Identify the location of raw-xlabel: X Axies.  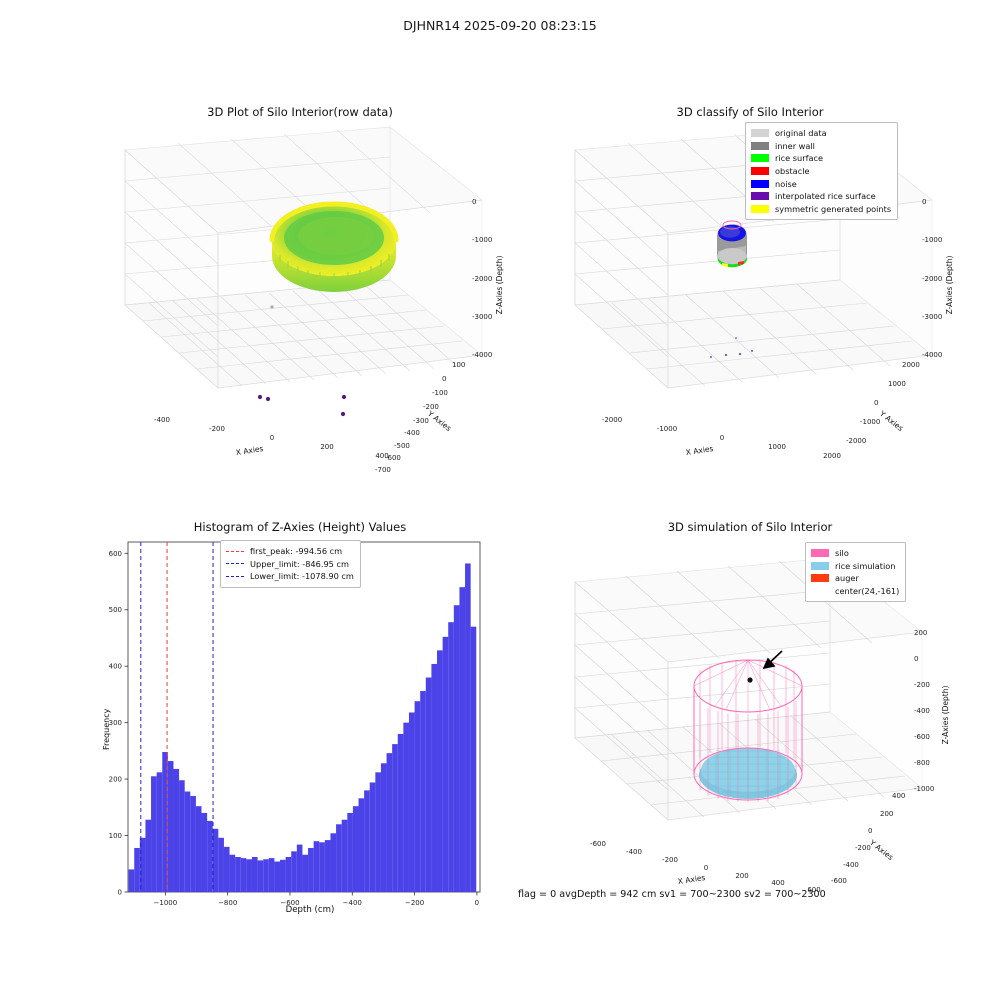
(249, 450).